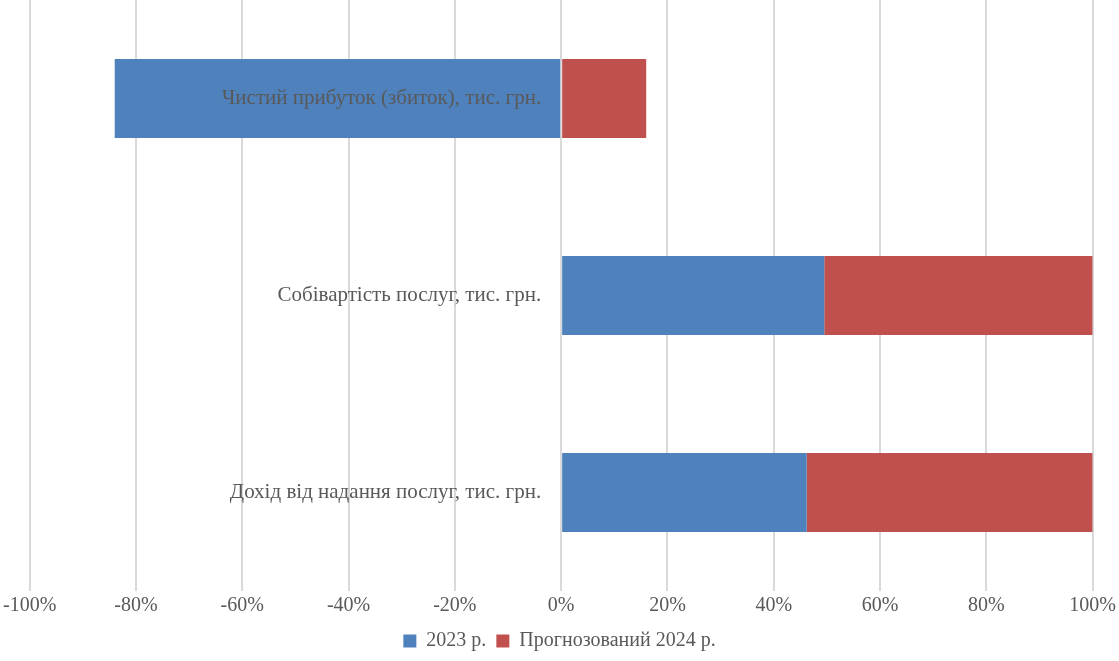  Describe the element at coordinates (880, 604) in the screenshot. I see `x-tick-label: 60%` at that location.